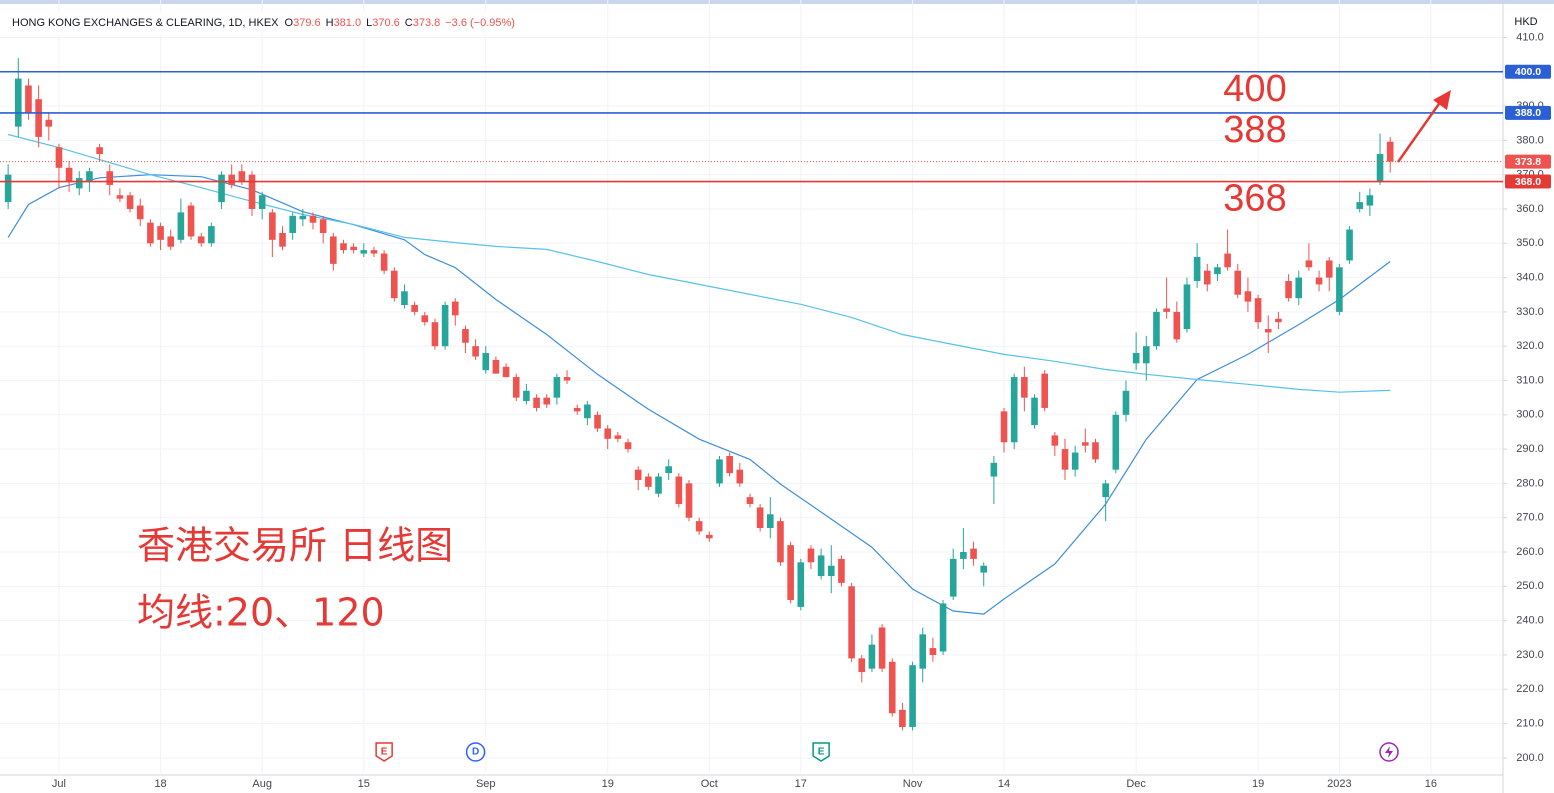 This screenshot has height=793, width=1554. I want to click on ohlc-value: 381.0, so click(348, 23).